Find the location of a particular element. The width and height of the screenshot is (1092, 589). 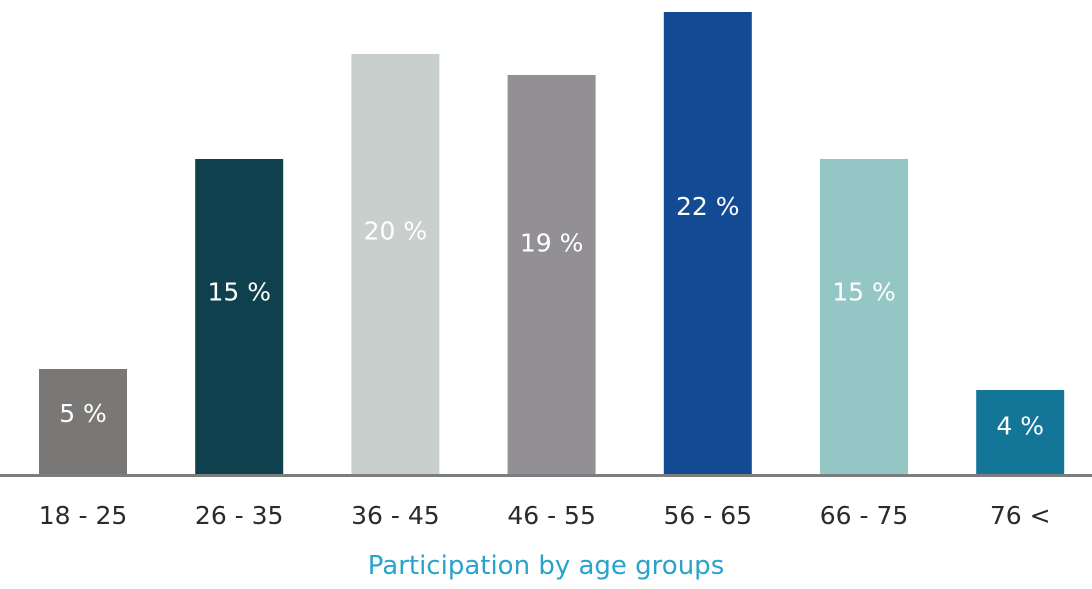

bar-value-label: 19 % is located at coordinates (552, 243).